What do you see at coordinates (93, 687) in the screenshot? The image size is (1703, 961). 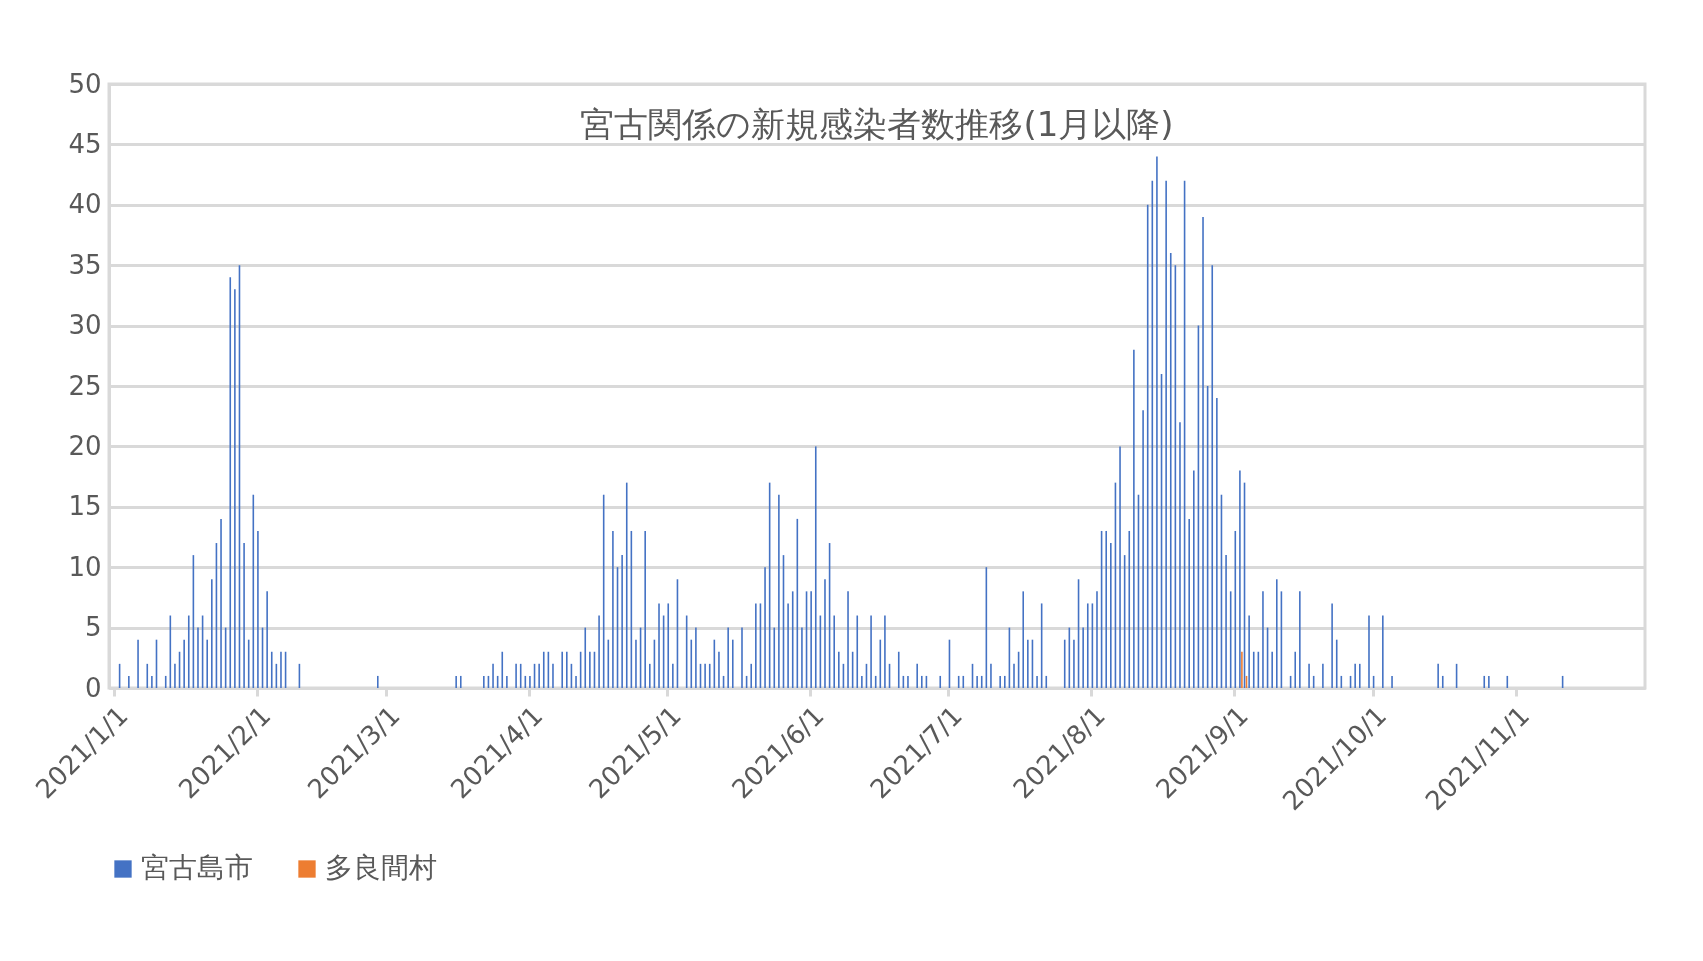 I see `y-tick-label: 0` at bounding box center [93, 687].